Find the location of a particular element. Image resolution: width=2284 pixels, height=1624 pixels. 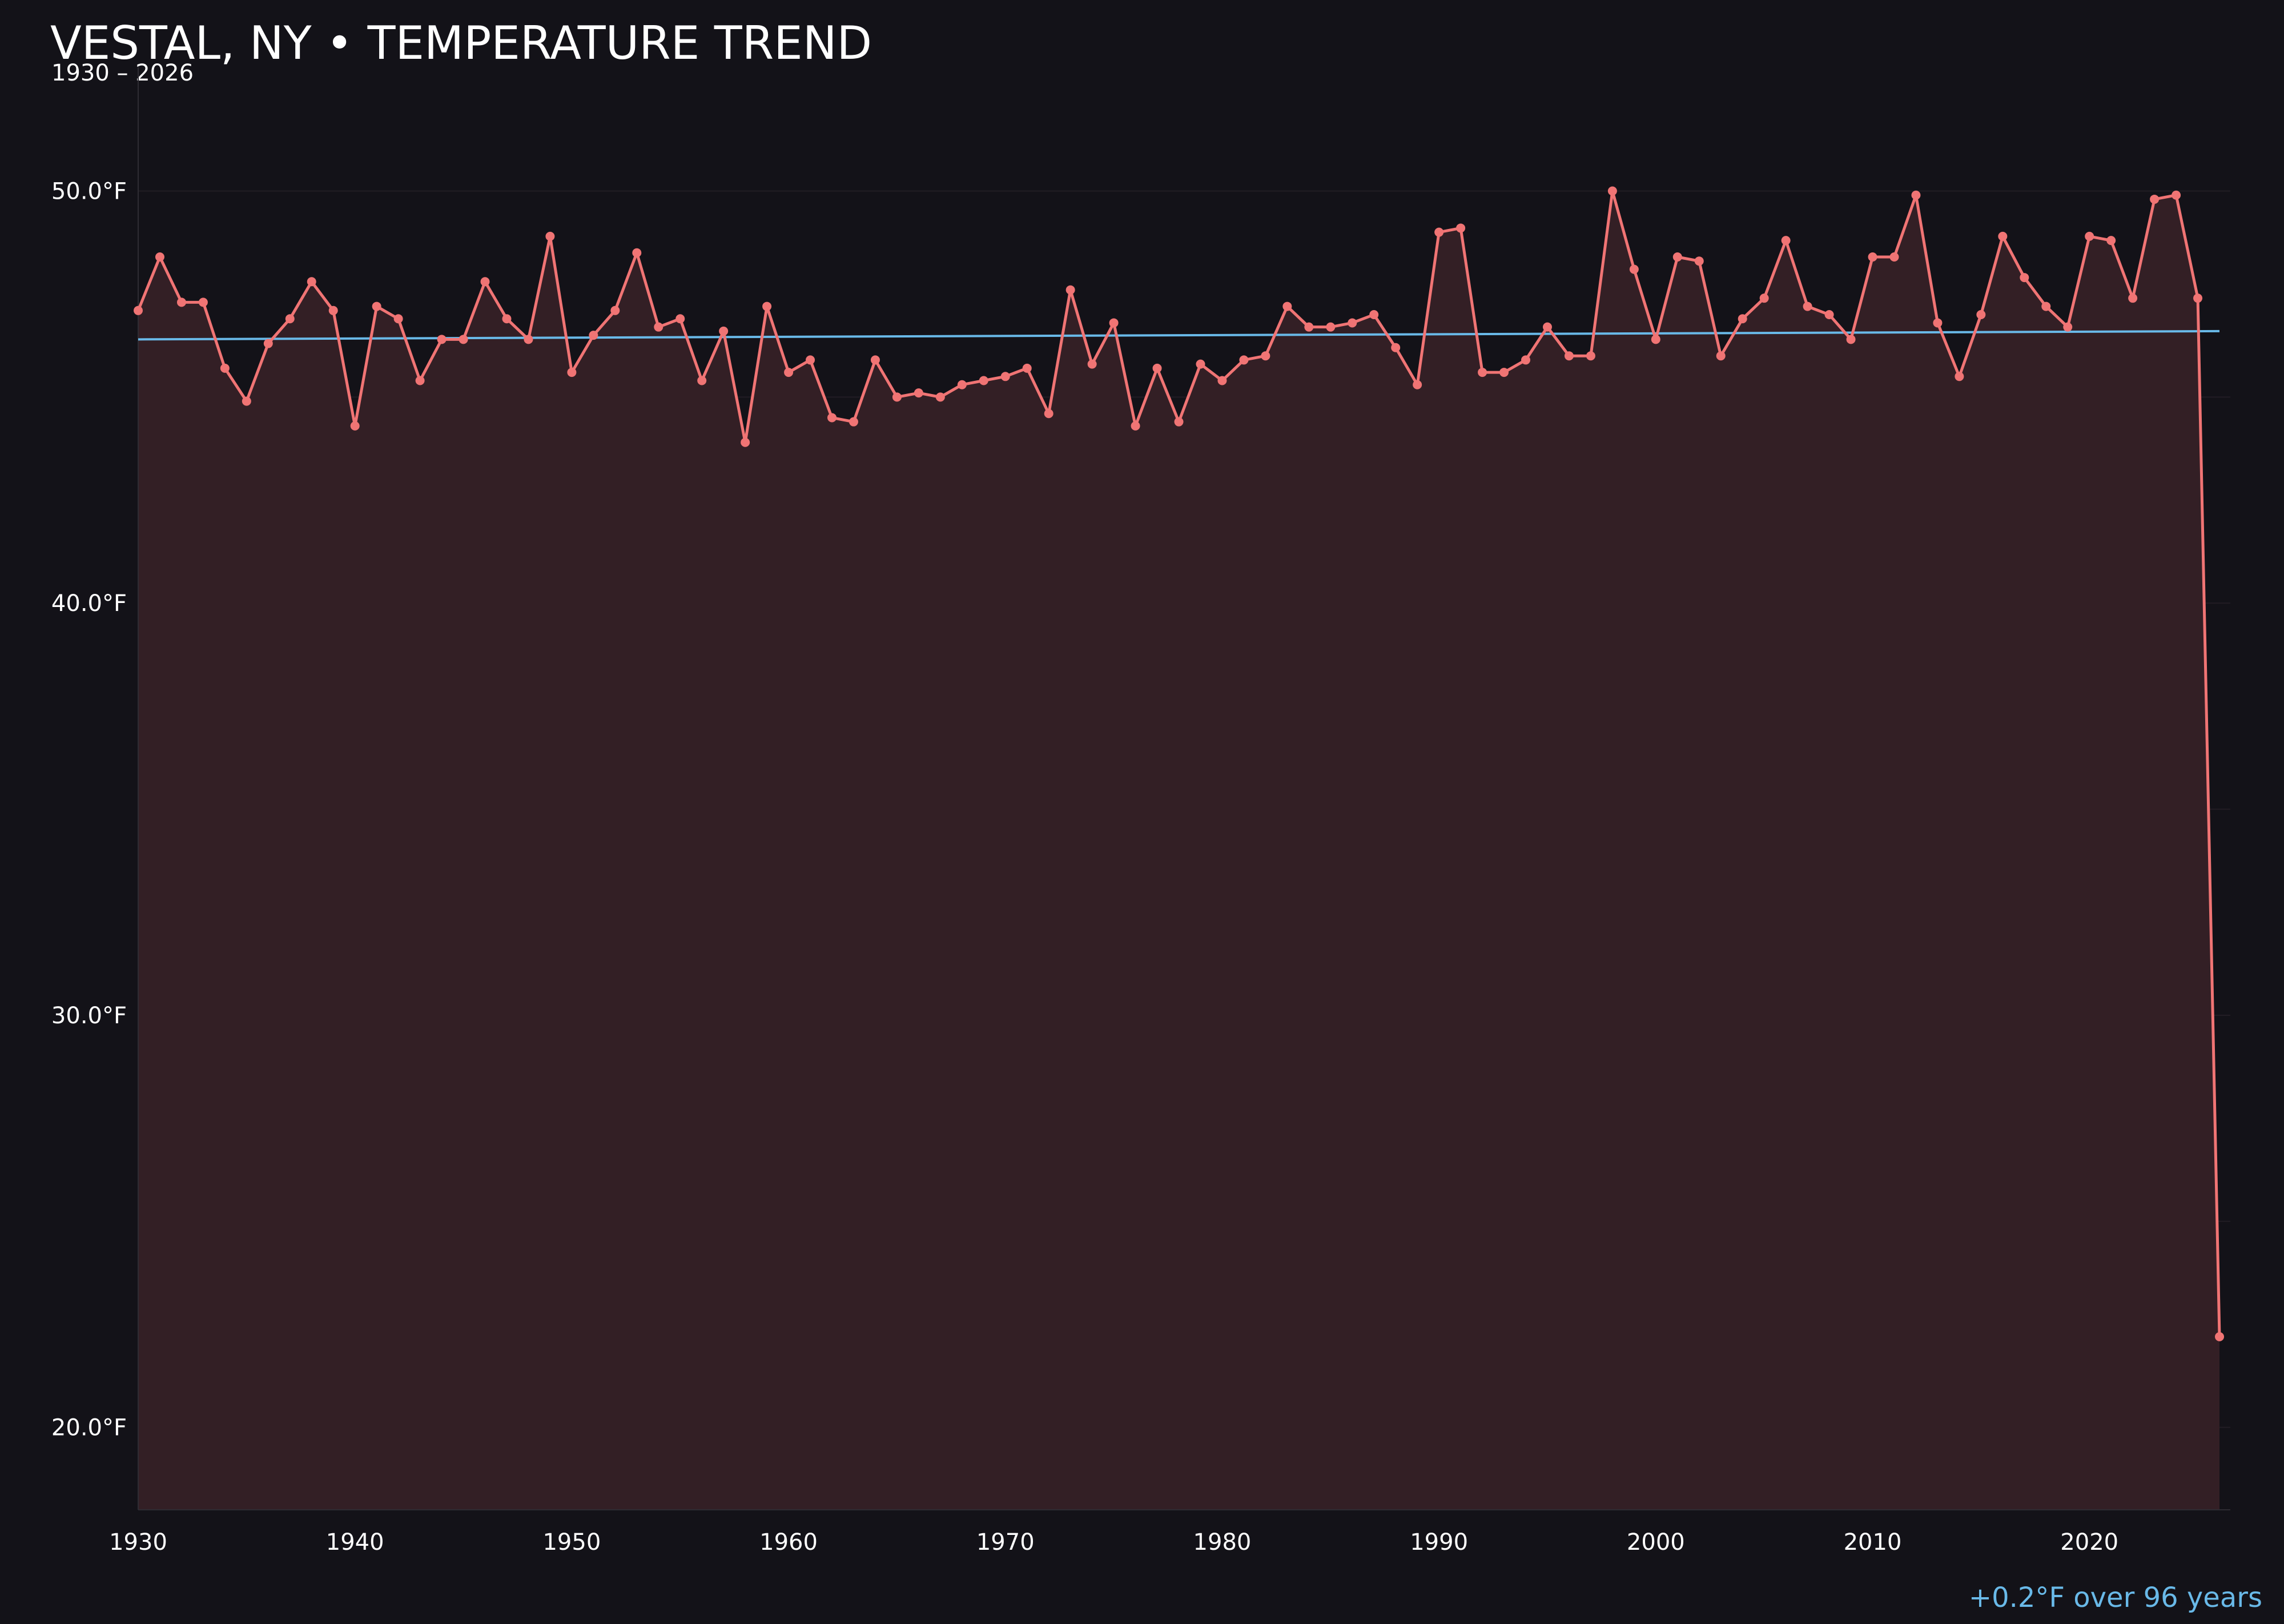

trend-summary: +0.2°F over 96 years is located at coordinates (2115, 1598).